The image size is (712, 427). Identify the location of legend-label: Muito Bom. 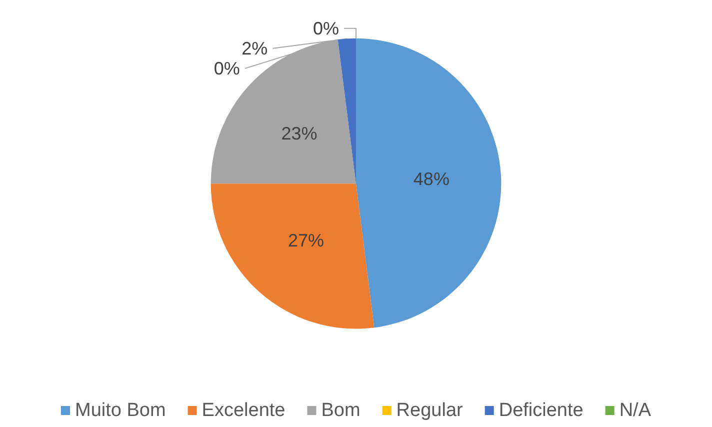
(120, 410).